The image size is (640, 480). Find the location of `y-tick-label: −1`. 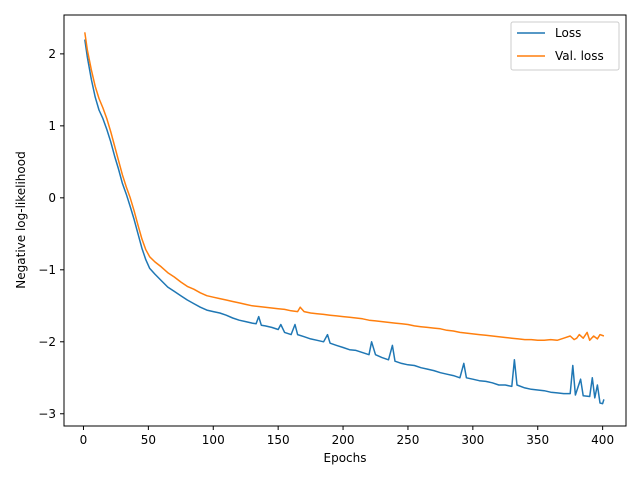

y-tick-label: −1 is located at coordinates (47, 270).